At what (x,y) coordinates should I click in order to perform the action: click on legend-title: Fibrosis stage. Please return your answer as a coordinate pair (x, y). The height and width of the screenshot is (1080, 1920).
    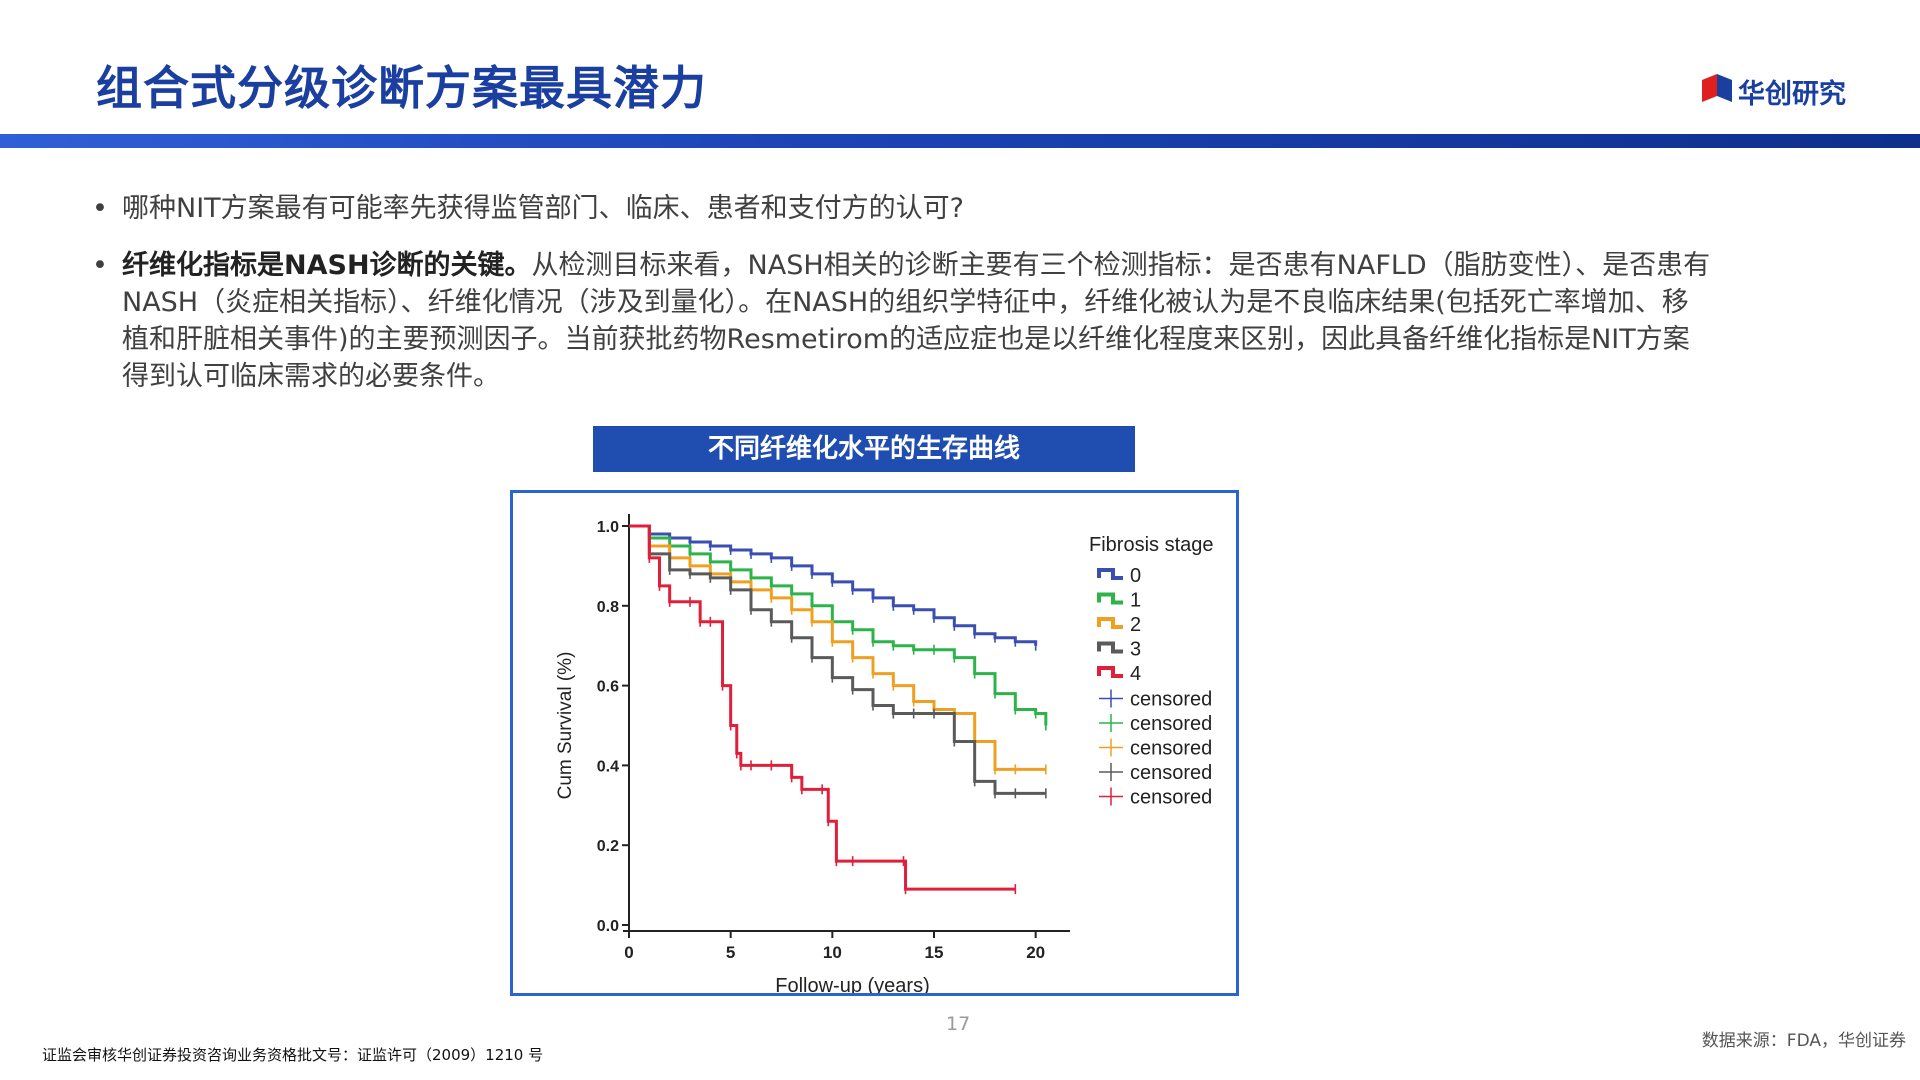
    Looking at the image, I should click on (1151, 545).